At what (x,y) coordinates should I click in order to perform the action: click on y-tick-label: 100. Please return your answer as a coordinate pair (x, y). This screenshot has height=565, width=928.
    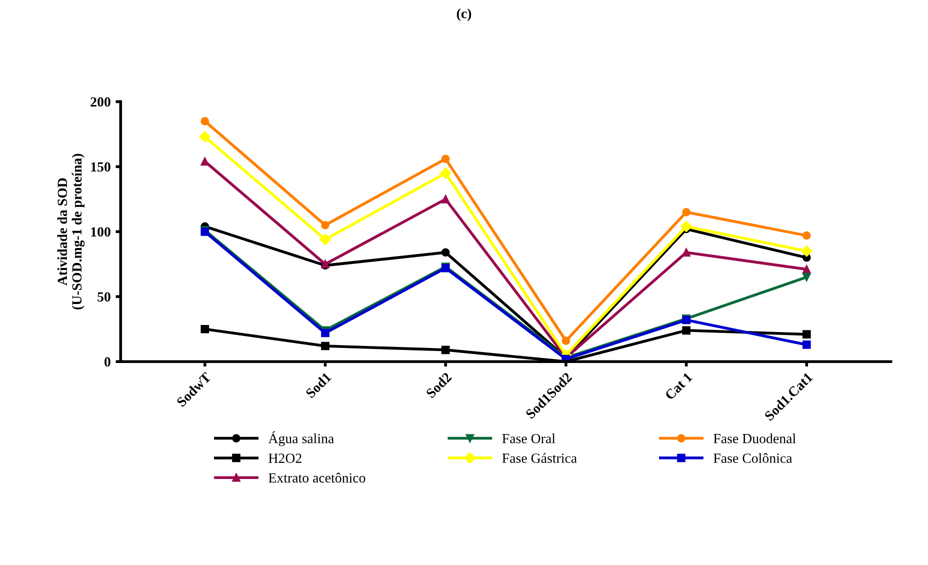
    Looking at the image, I should click on (100, 232).